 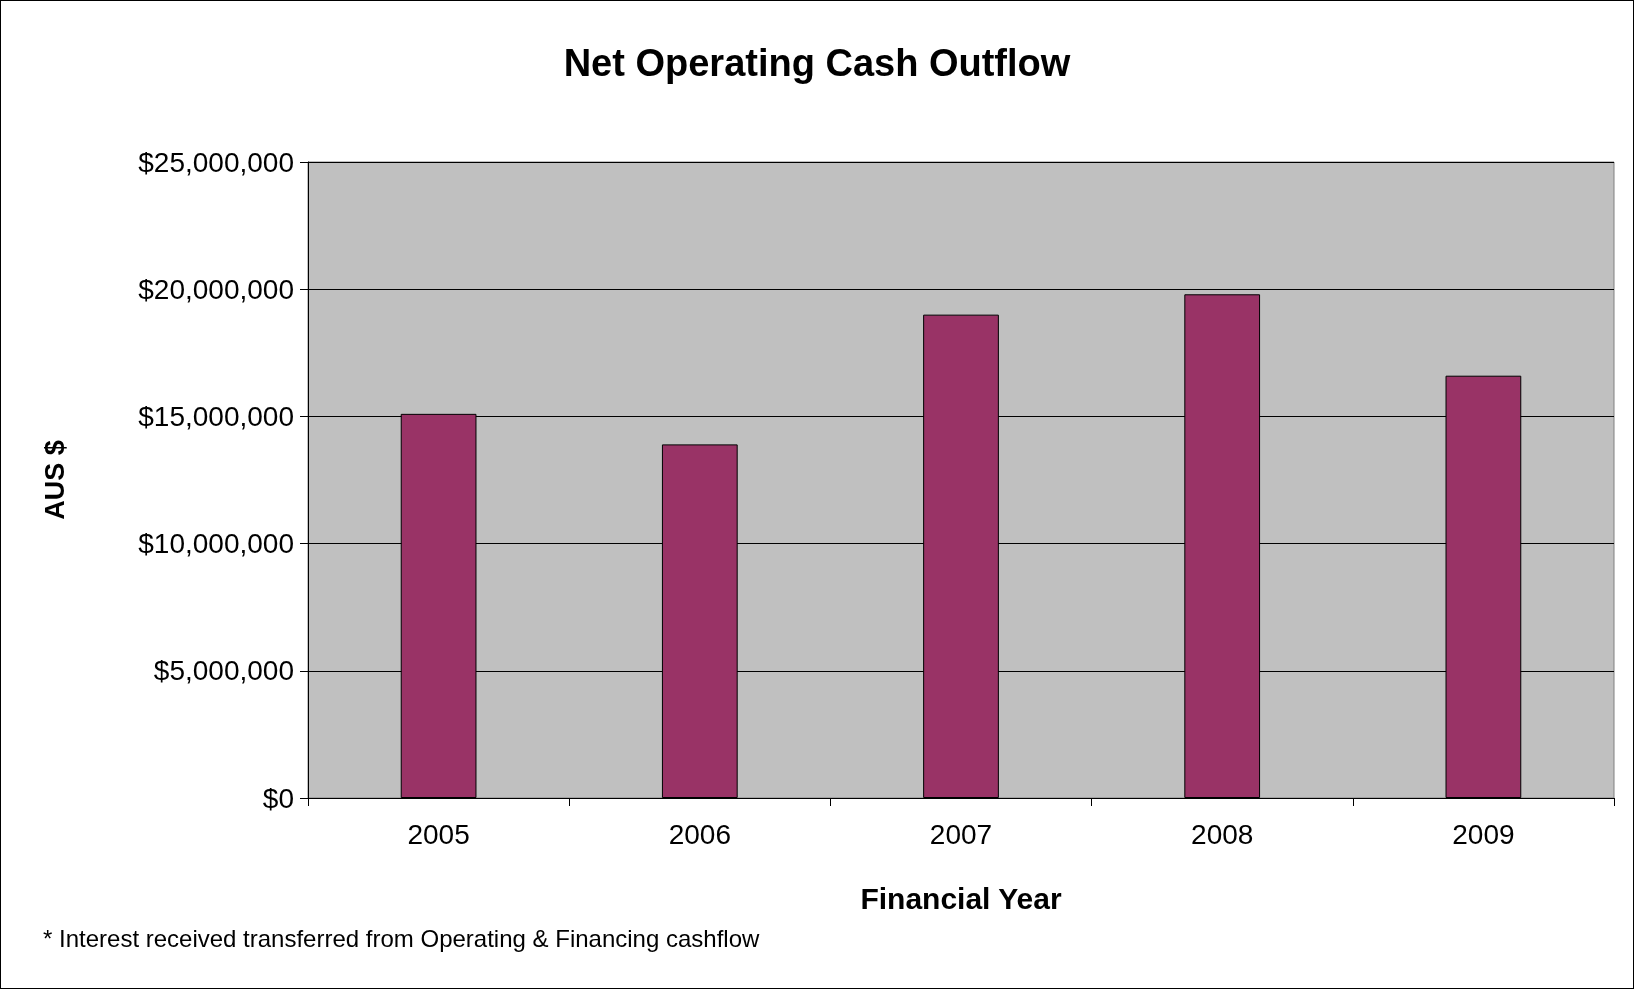 What do you see at coordinates (438, 834) in the screenshot?
I see `x-tick-label: 2005` at bounding box center [438, 834].